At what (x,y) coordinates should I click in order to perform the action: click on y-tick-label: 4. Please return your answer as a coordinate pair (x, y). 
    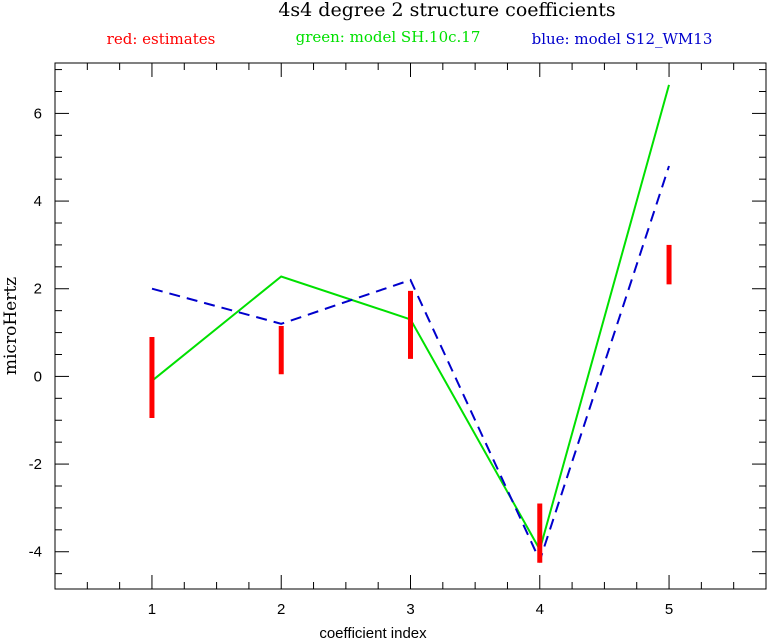
    Looking at the image, I should click on (38, 201).